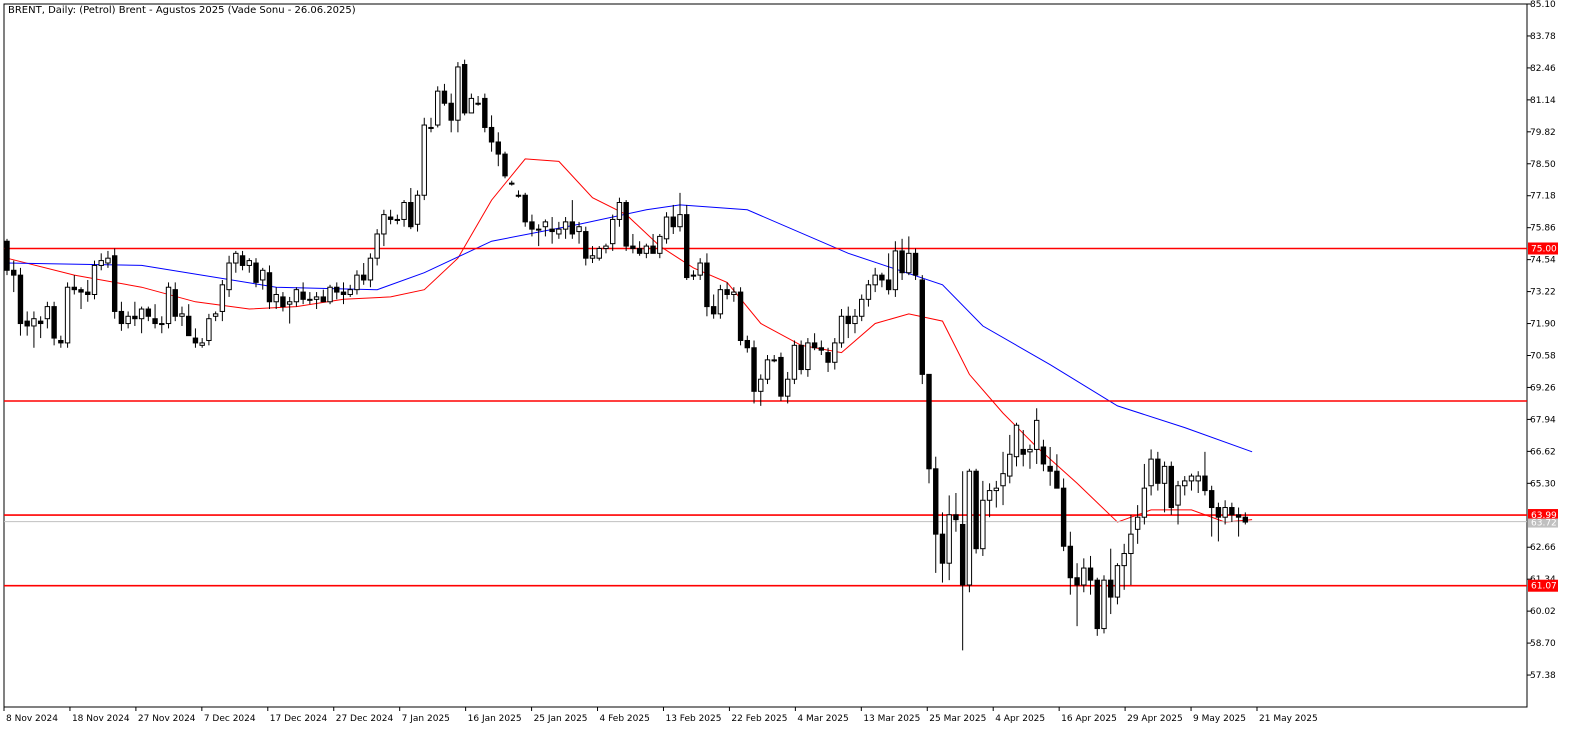  Describe the element at coordinates (1543, 197) in the screenshot. I see `price-axis-label: 77.18` at that location.